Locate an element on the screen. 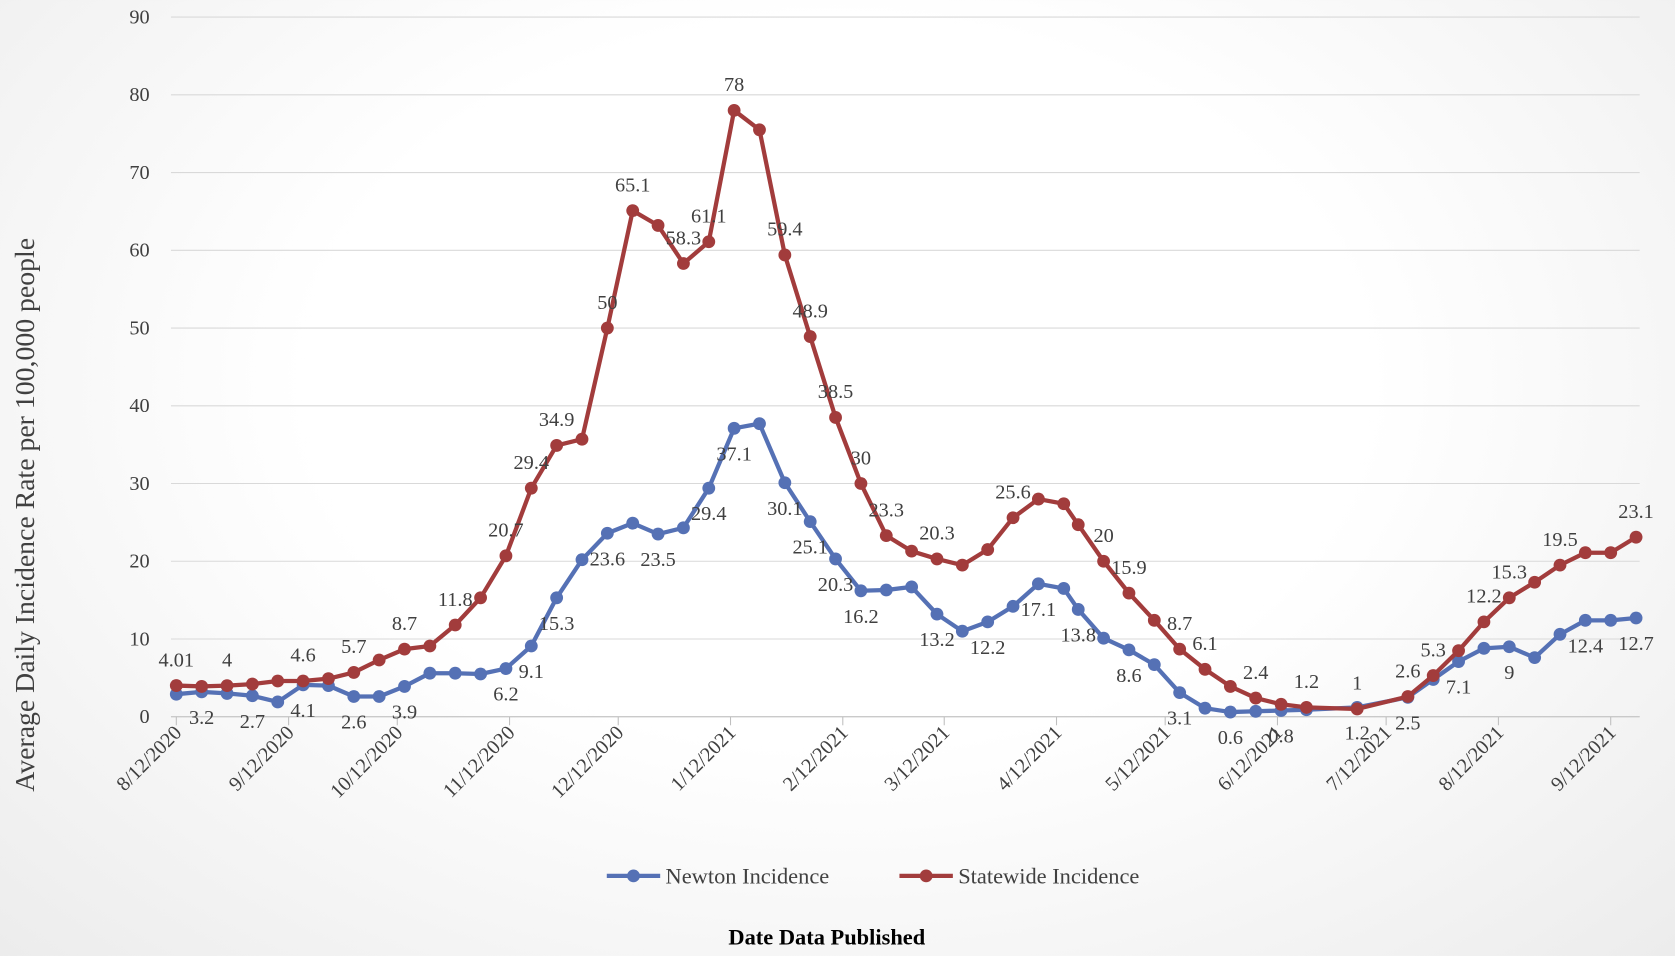 Image resolution: width=1675 pixels, height=956 pixels. data-label: 4.1 is located at coordinates (302, 711).